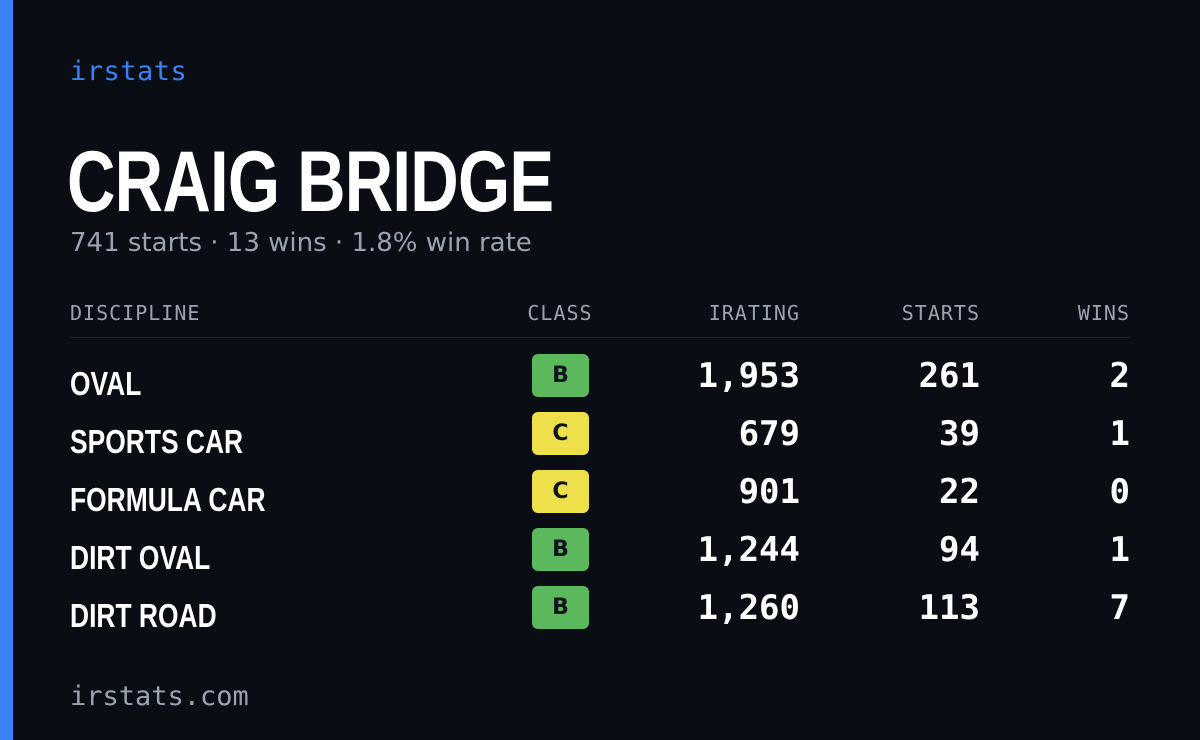  I want to click on discipline-name: FORMULA CAR, so click(168, 499).